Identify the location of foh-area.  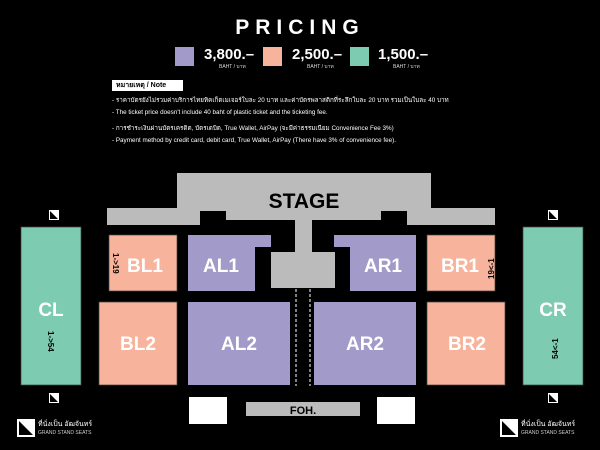
(303, 409).